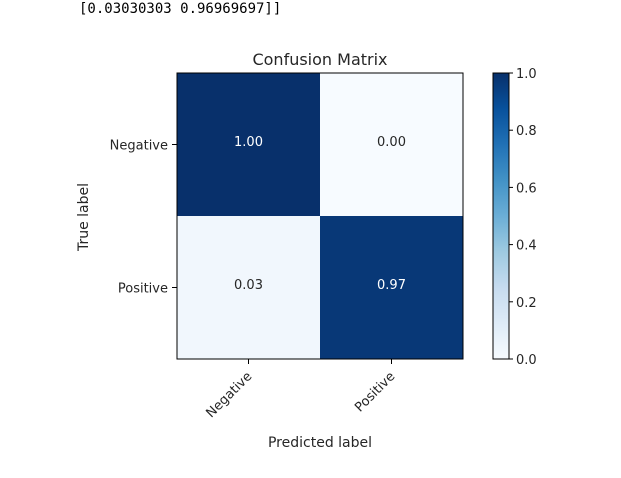  I want to click on x-tick-label: Positive, so click(375, 392).